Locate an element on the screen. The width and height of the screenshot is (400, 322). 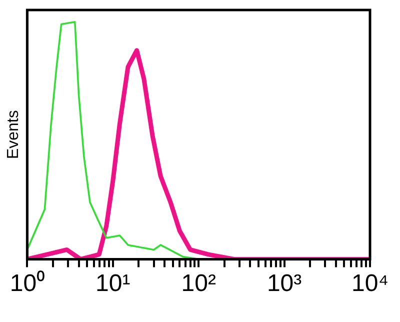
y-axis-title: Events is located at coordinates (13, 135).